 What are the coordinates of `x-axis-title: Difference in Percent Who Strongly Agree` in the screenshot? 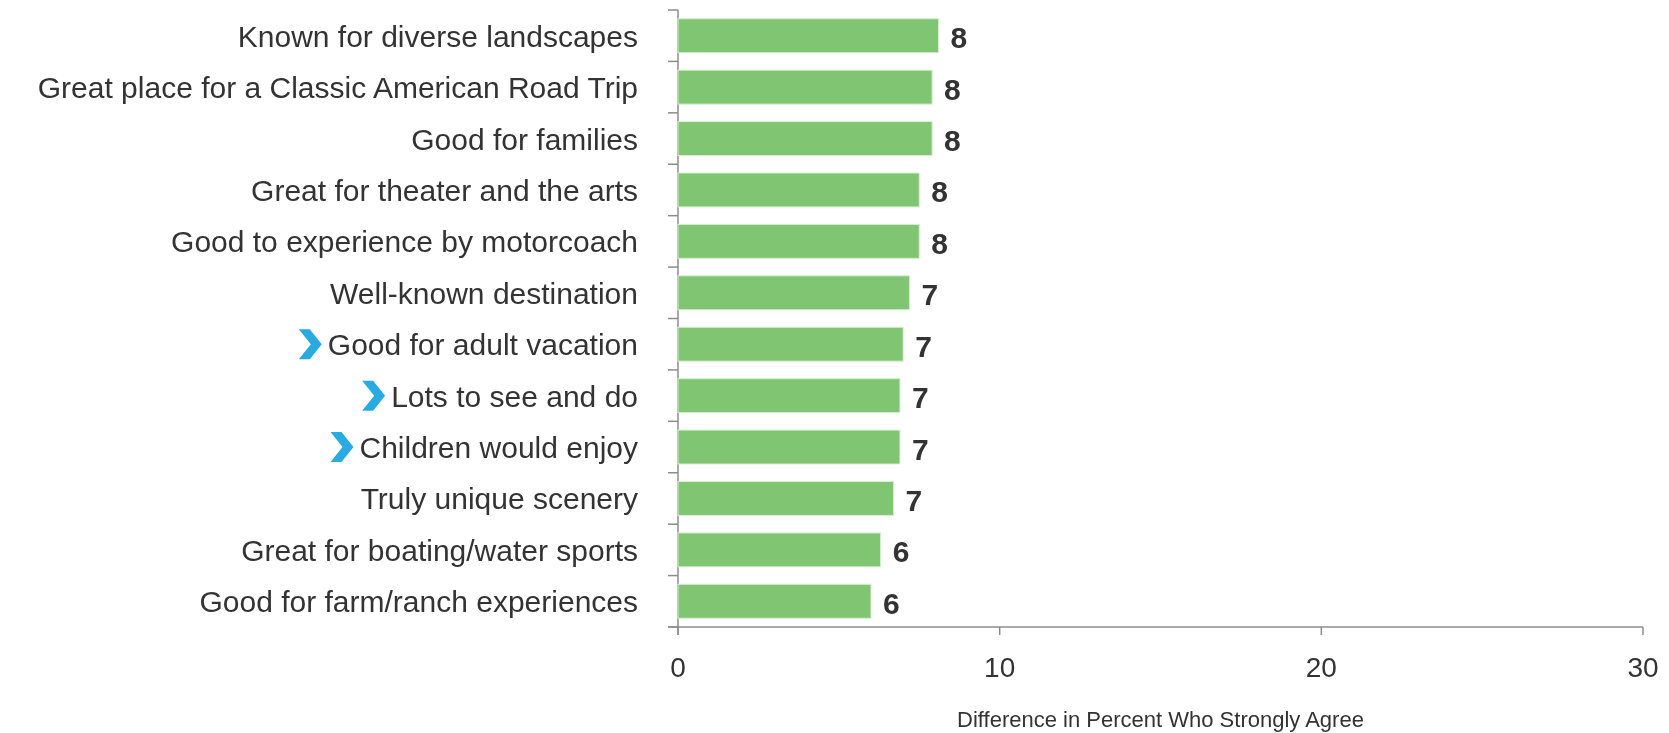 It's located at (1160, 719).